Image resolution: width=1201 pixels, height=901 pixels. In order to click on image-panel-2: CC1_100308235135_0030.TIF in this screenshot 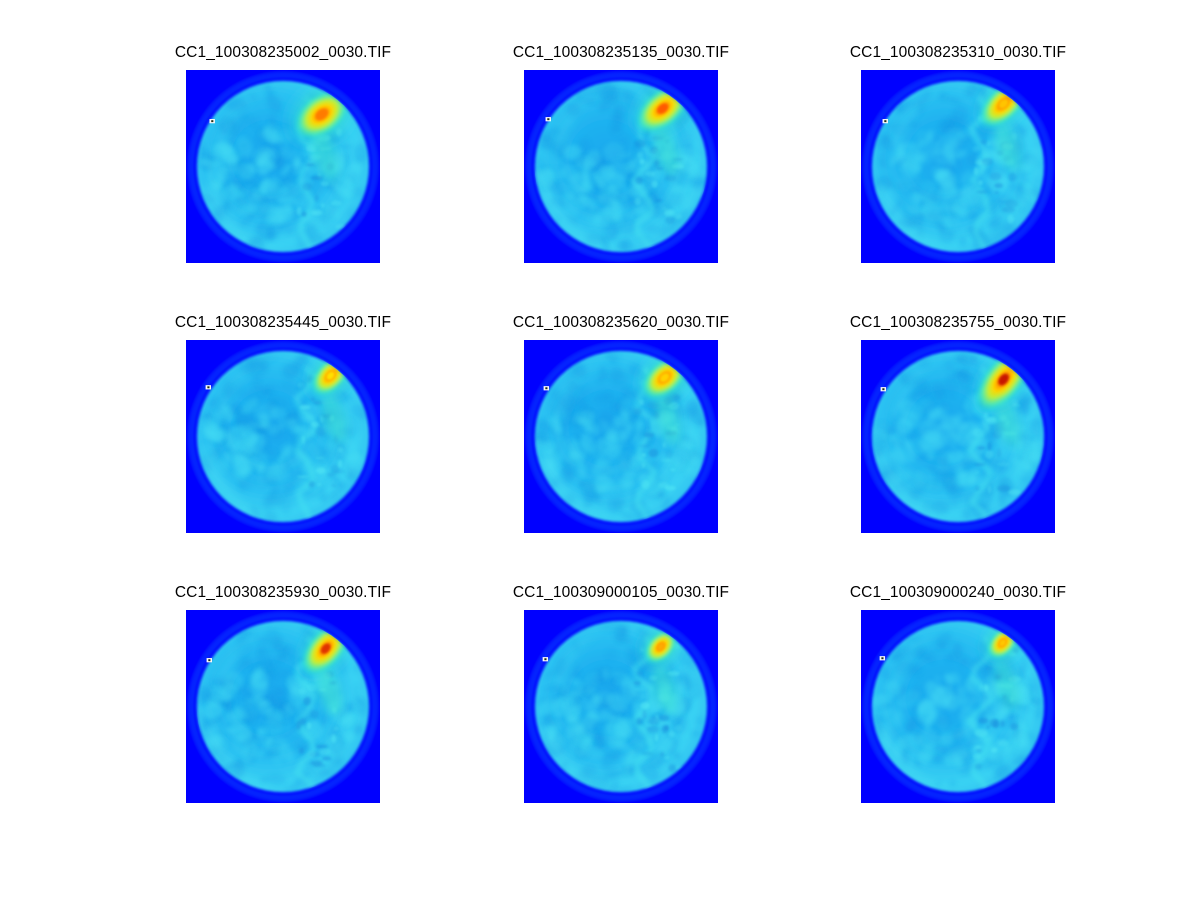, I will do `click(621, 153)`.